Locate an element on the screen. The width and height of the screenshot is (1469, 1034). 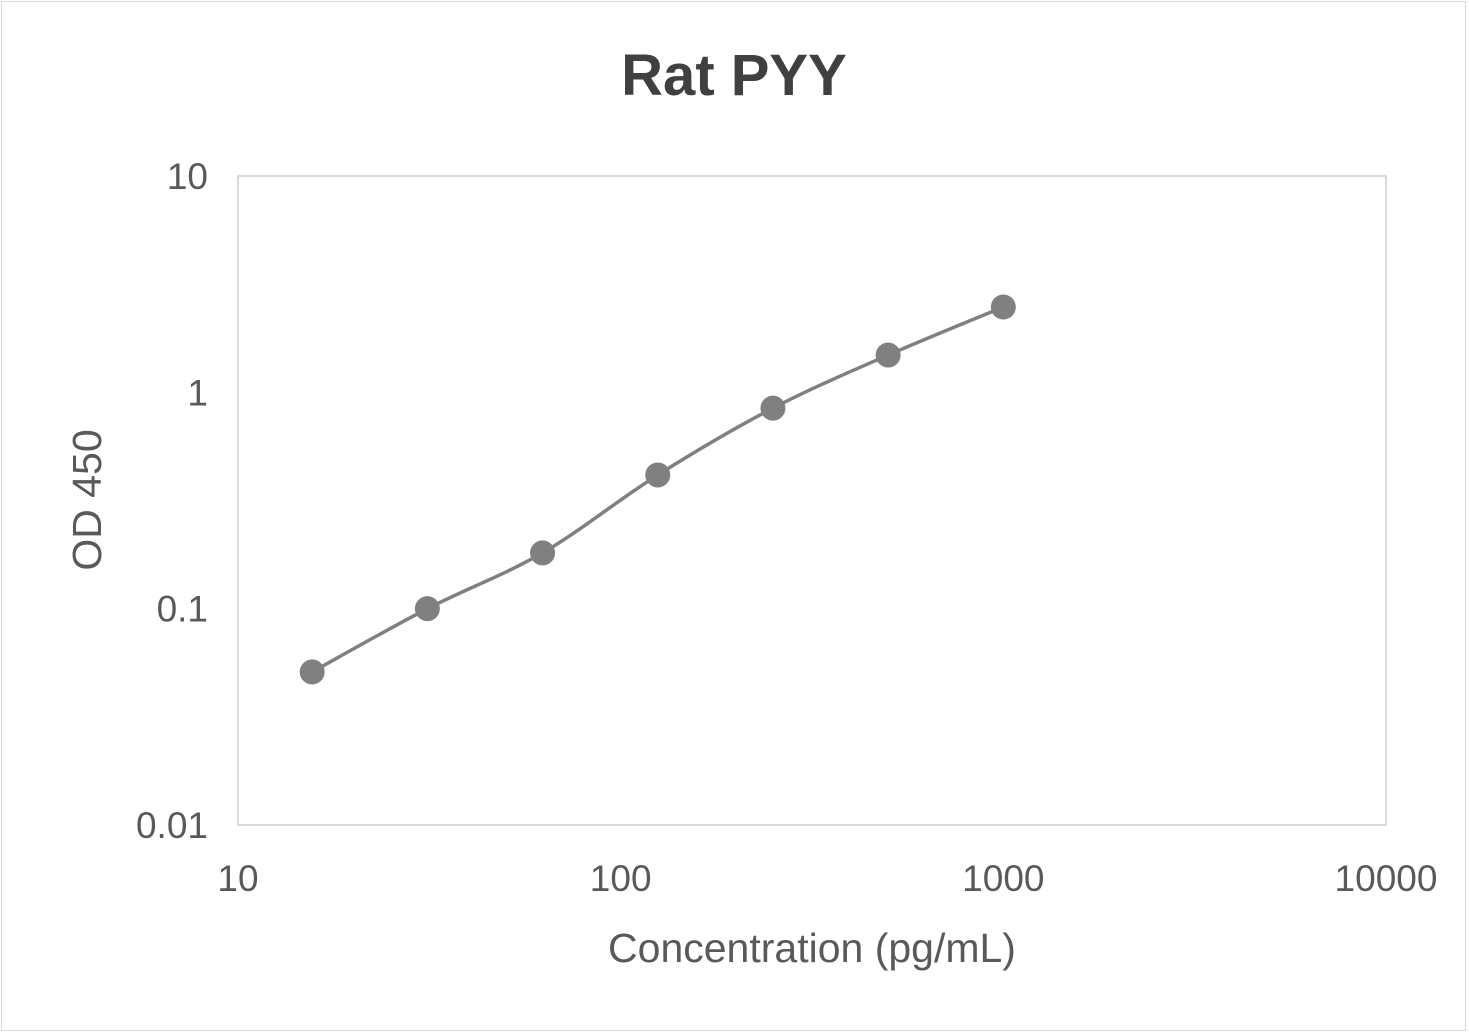
y-tick-label: 10 is located at coordinates (187, 176).